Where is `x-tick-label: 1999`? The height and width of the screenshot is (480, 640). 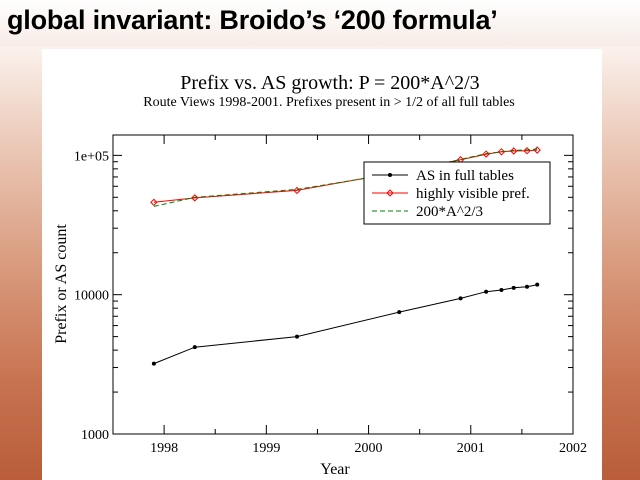
x-tick-label: 1999 is located at coordinates (266, 448).